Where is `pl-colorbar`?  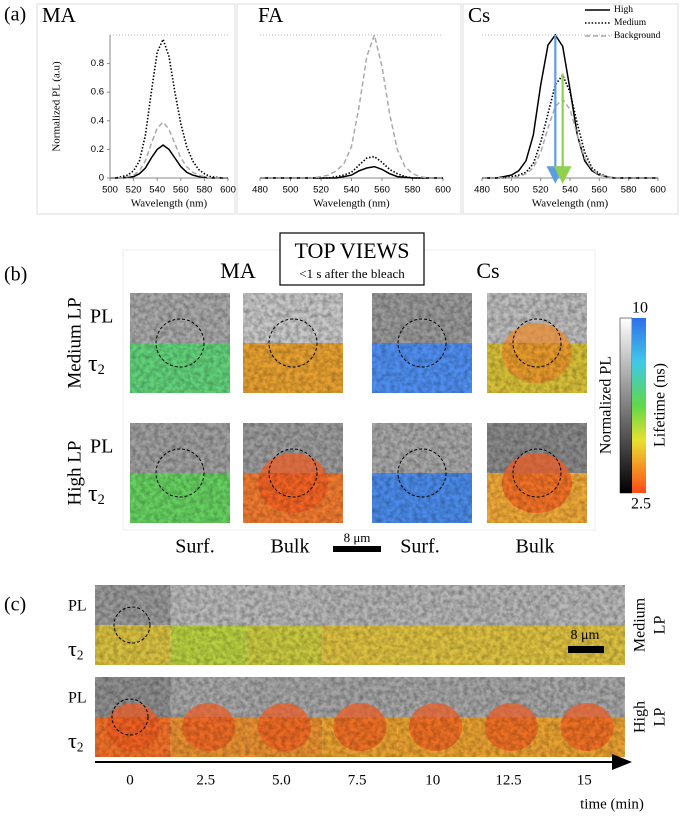
pl-colorbar is located at coordinates (626, 405).